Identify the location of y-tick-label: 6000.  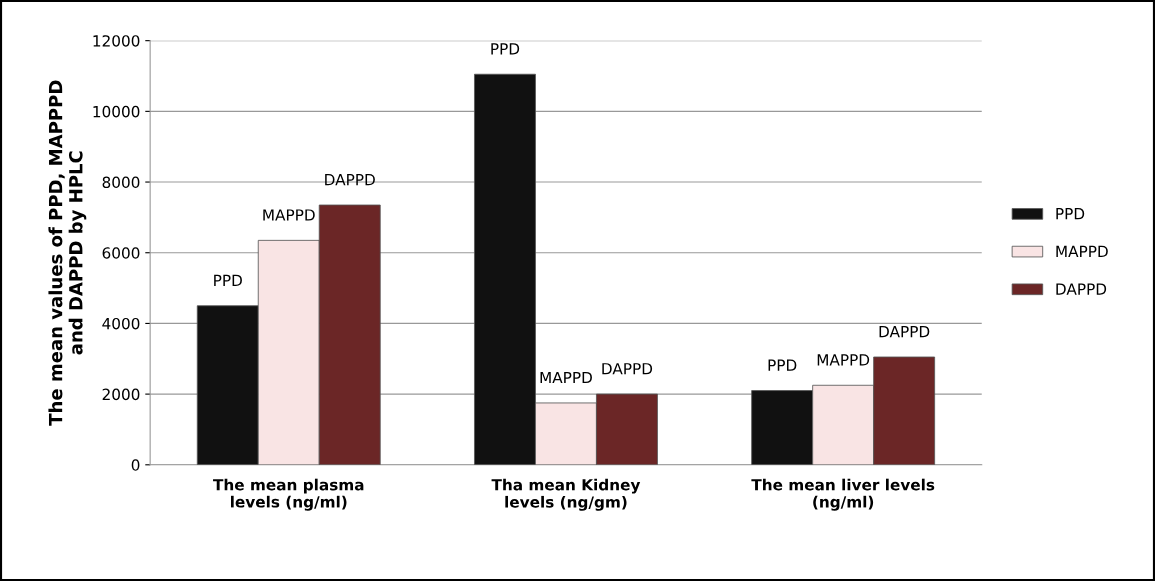
(121, 253).